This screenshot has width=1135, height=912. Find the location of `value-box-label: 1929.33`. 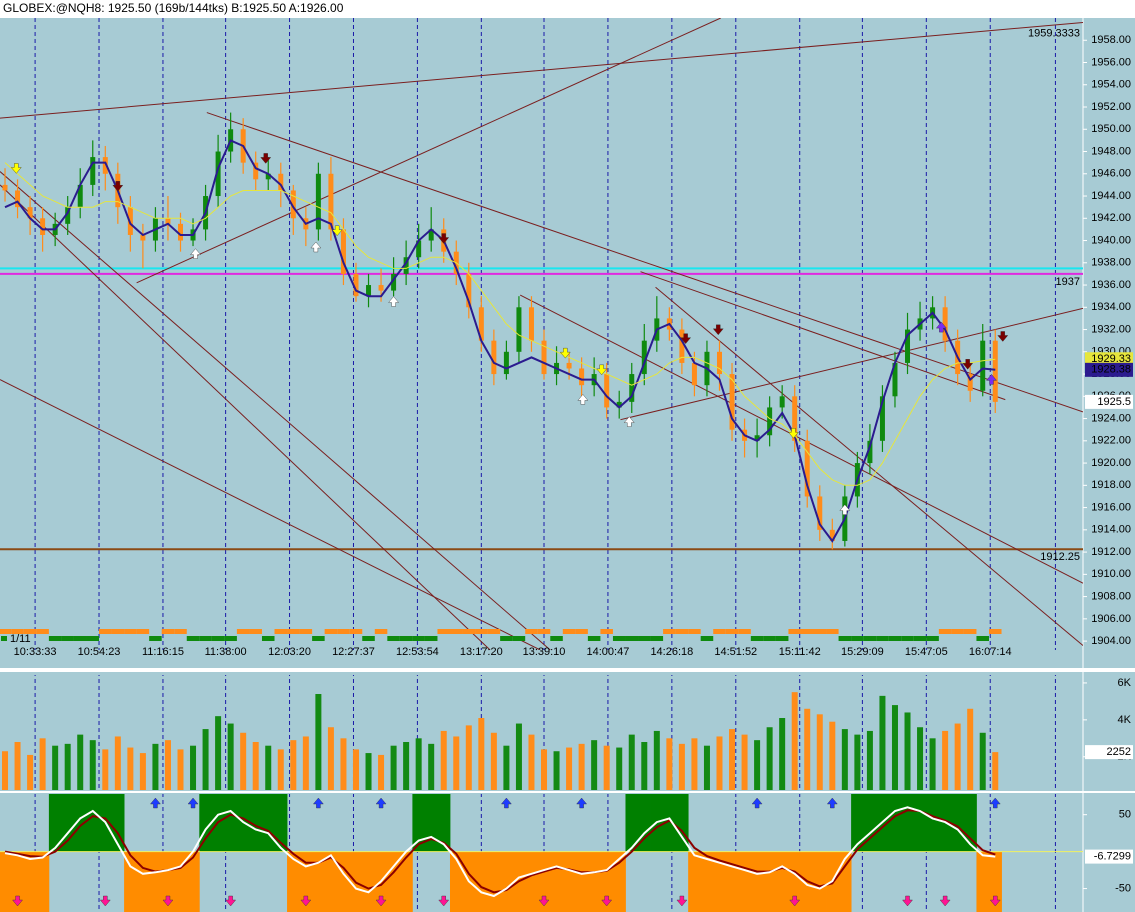

value-box-label: 1929.33 is located at coordinates (1111, 359).